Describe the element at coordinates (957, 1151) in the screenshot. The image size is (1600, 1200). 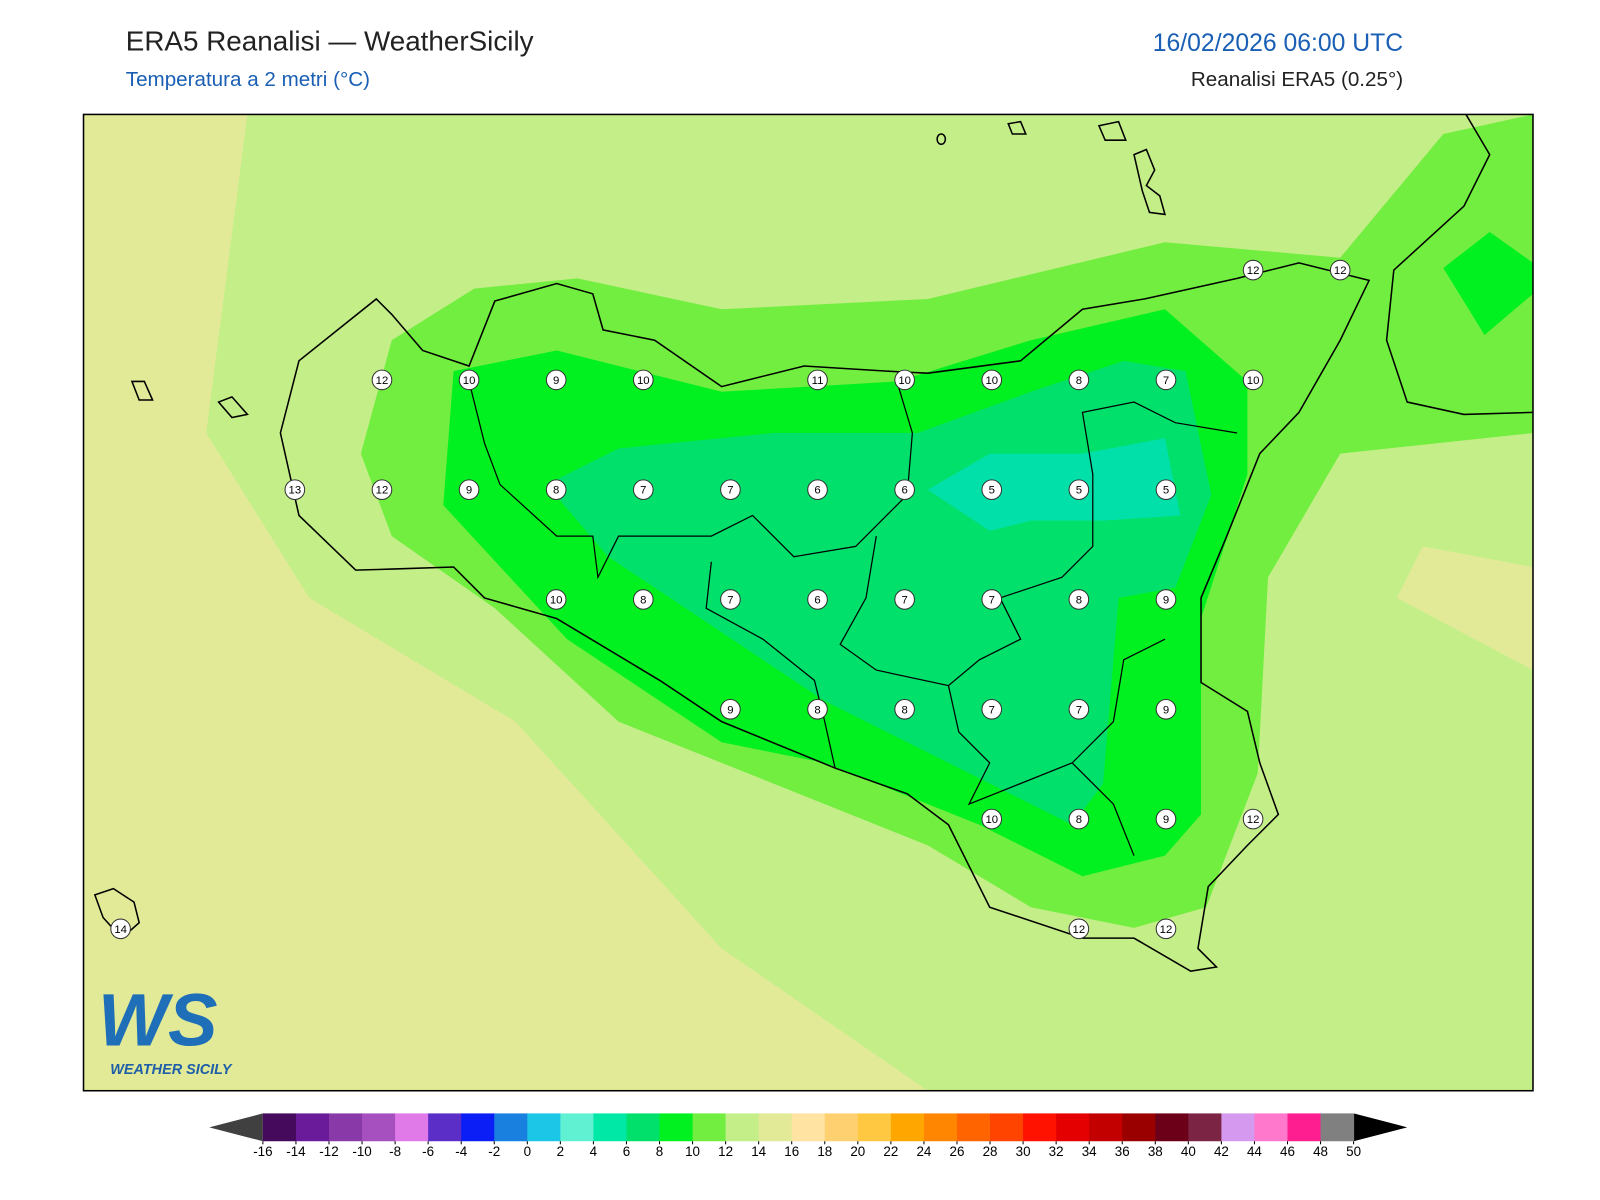
I see `colorbar-tick-label: 26` at that location.